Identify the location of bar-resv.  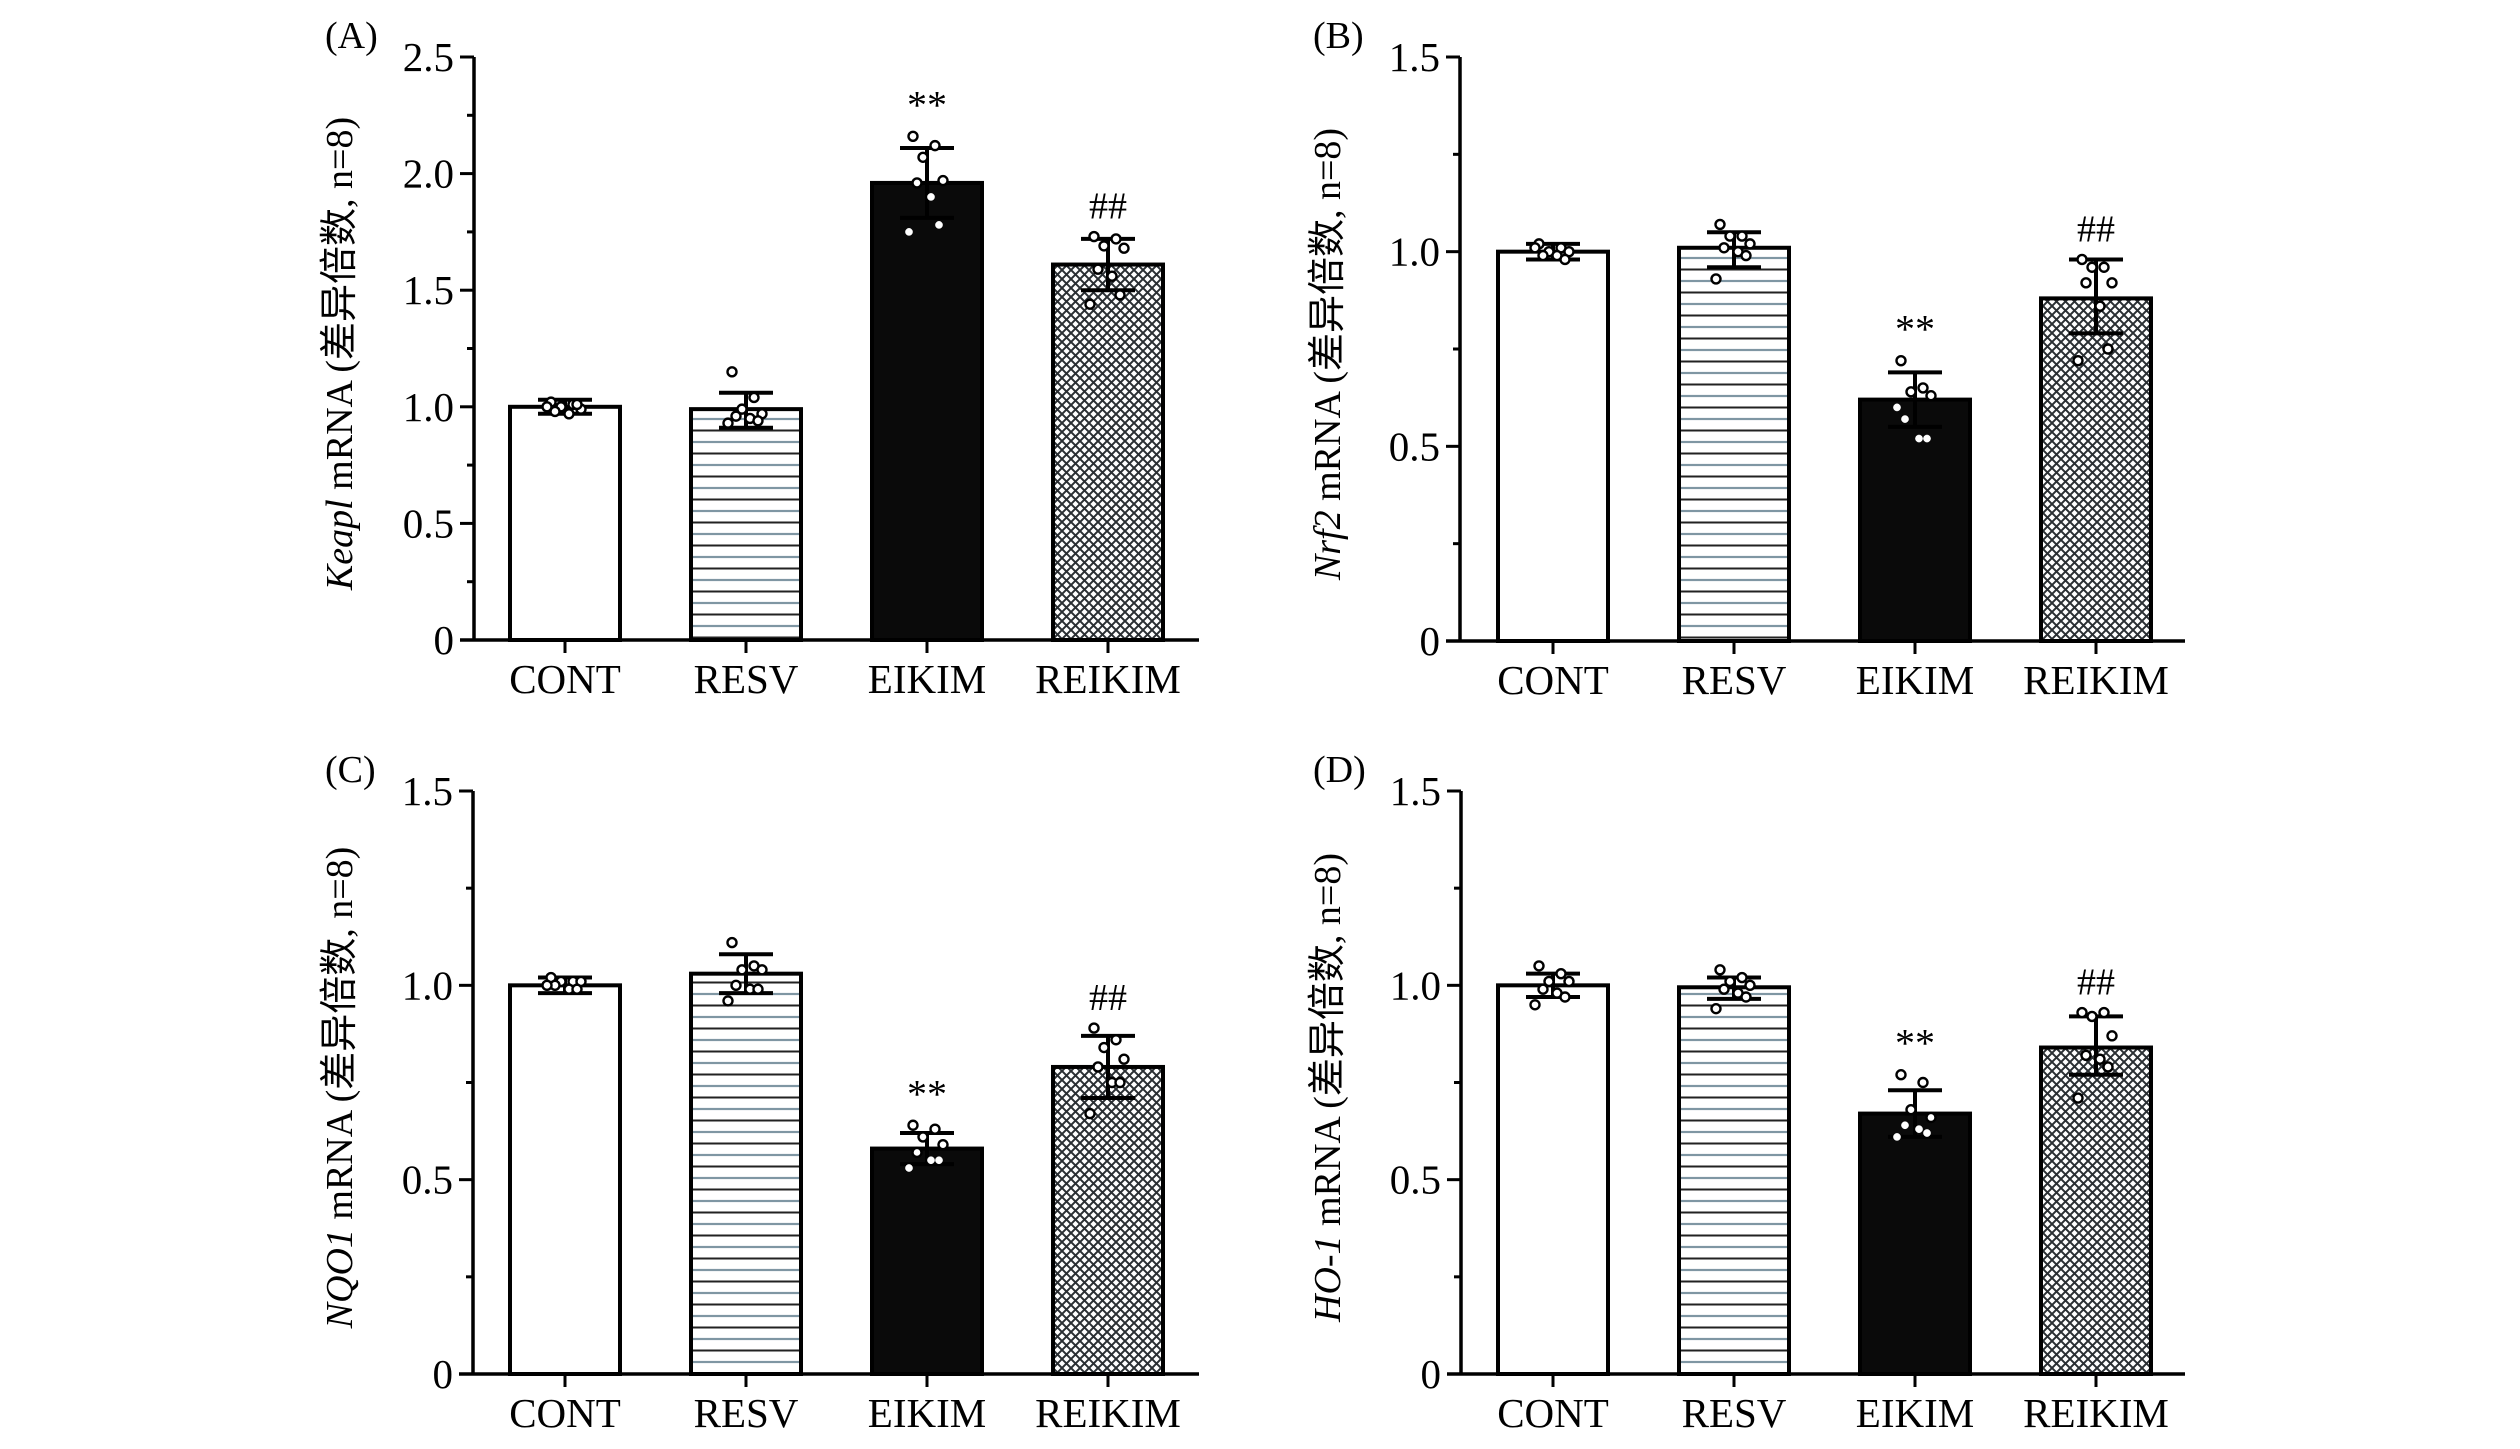
(1734, 1180).